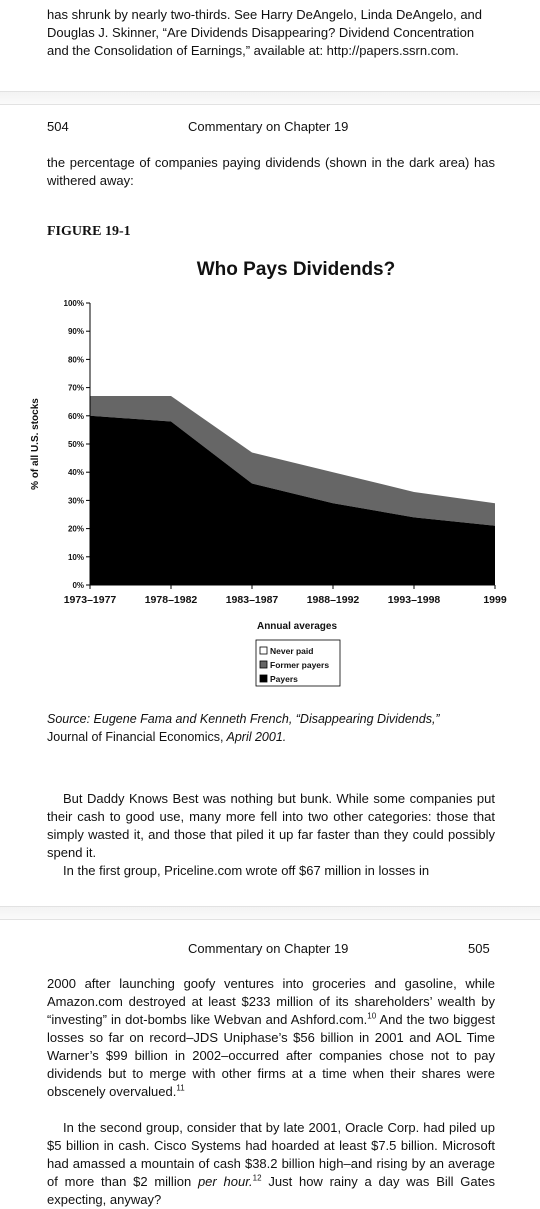 The height and width of the screenshot is (1209, 540). I want to click on source-journal: Journal of Financial Economics,, so click(135, 737).